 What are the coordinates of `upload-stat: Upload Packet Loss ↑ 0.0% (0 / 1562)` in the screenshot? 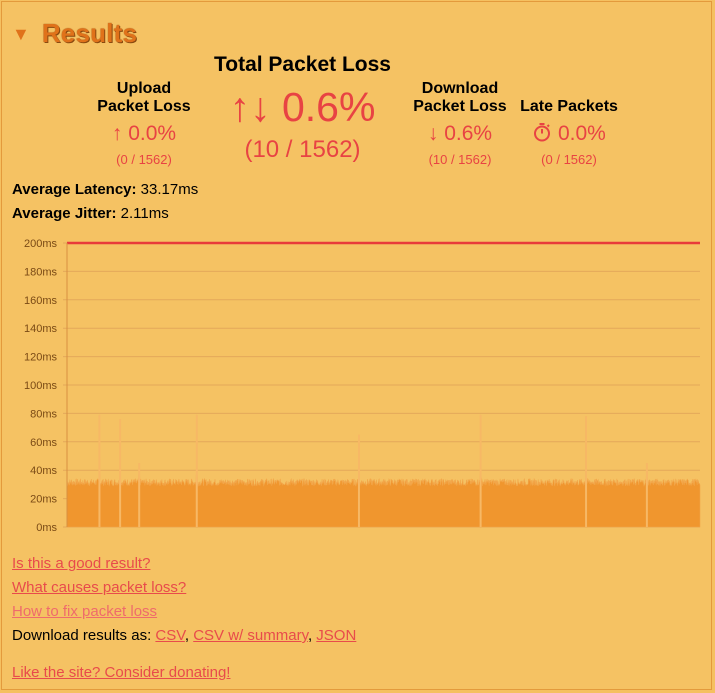 It's located at (144, 123).